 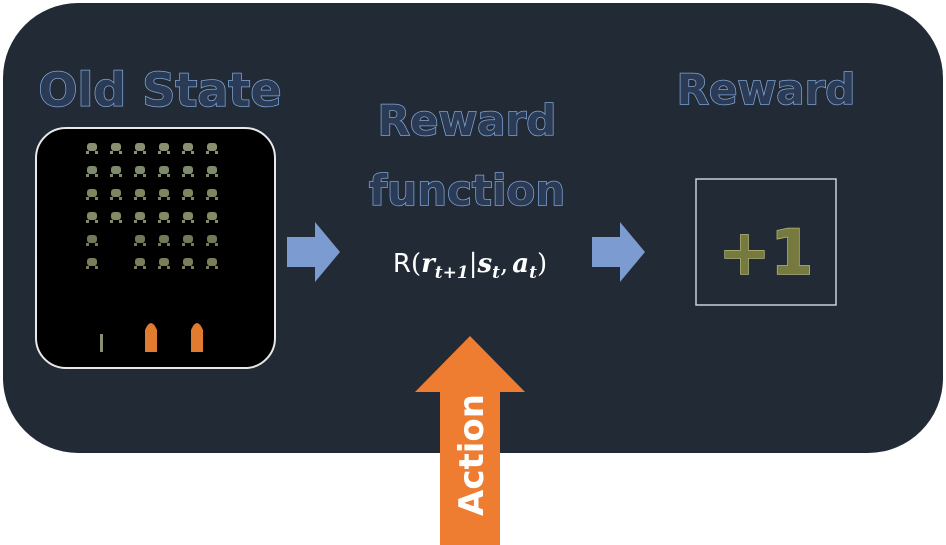 I want to click on action-label: Action, so click(x=472, y=455).